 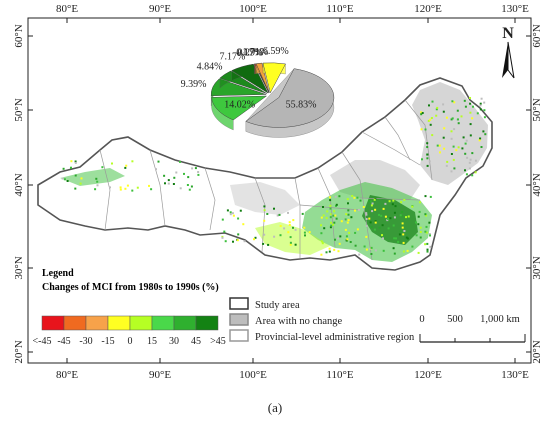 What do you see at coordinates (130, 287) in the screenshot?
I see `legend-subtitle: Changes of MCI from 1980s to 1990s (%)` at bounding box center [130, 287].